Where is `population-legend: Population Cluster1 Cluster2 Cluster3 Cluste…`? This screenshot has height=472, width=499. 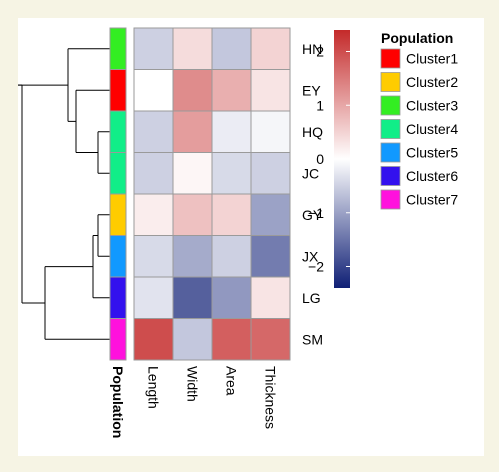 population-legend: Population Cluster1 Cluster2 Cluster3 Cluste… is located at coordinates (419, 120).